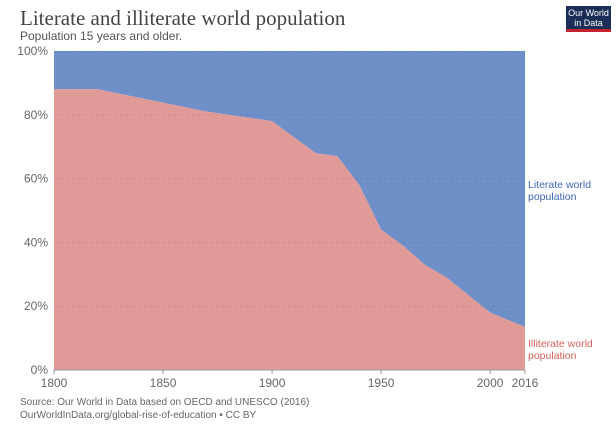 This screenshot has width=616, height=431. I want to click on x-tick-label: 1900, so click(272, 383).